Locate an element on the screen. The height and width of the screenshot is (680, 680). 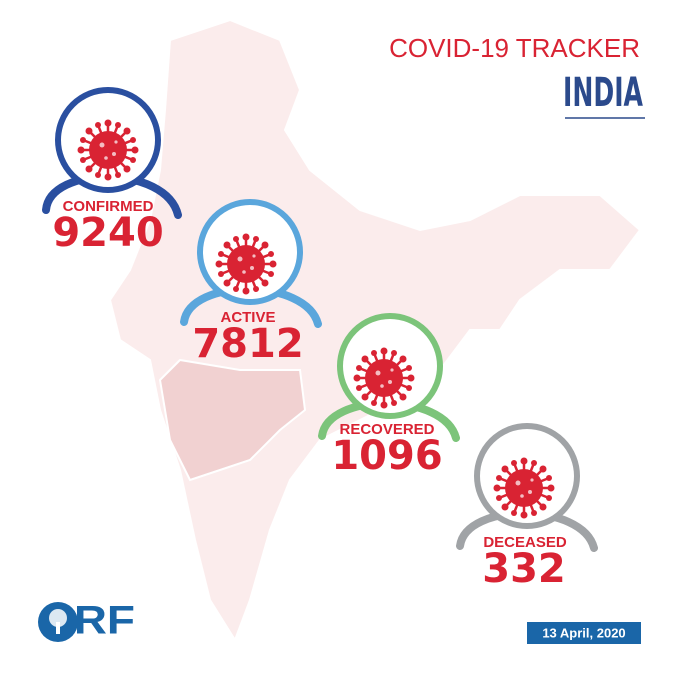
deceased-card: DECEASED 332 is located at coordinates (527, 507).